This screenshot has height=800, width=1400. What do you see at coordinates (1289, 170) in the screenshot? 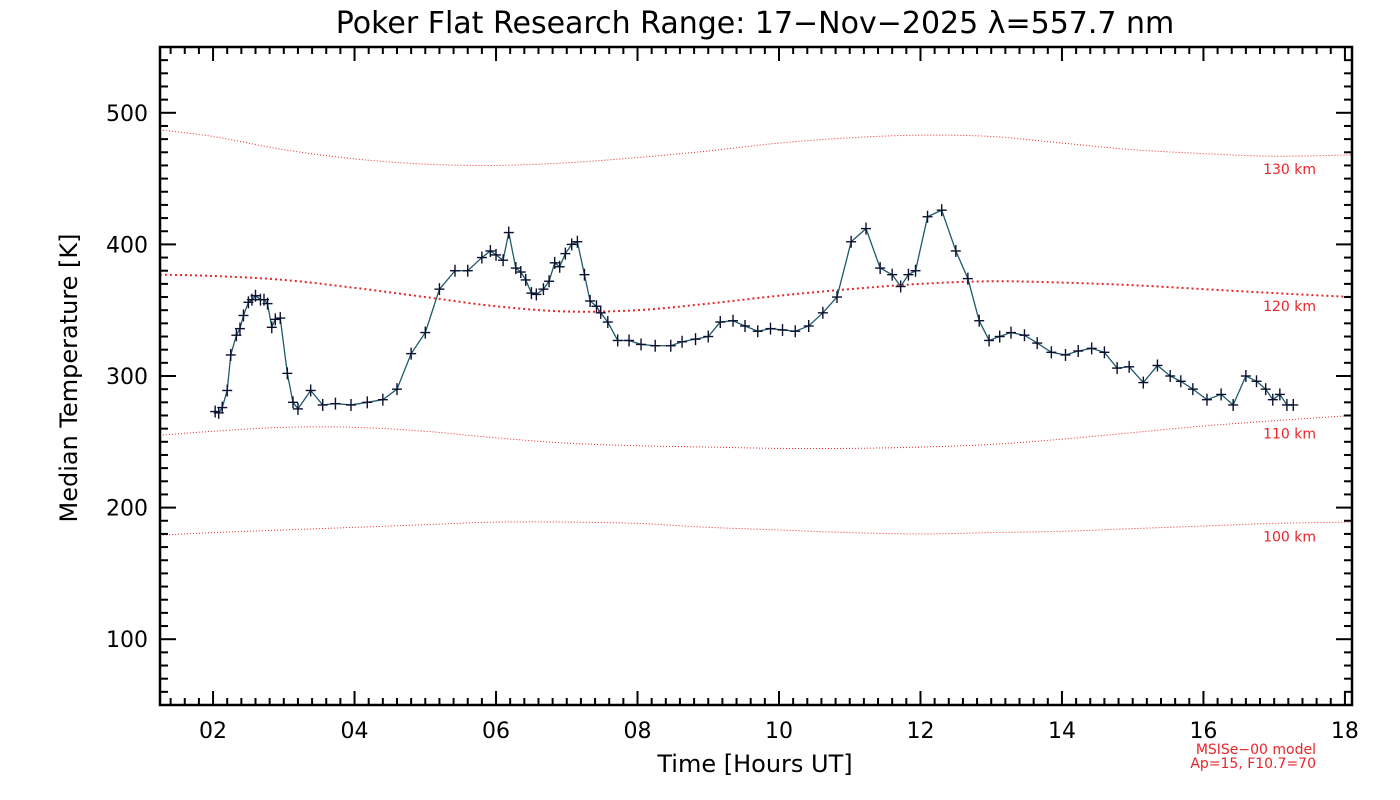
I see `model-curve-label: 130 km` at bounding box center [1289, 170].